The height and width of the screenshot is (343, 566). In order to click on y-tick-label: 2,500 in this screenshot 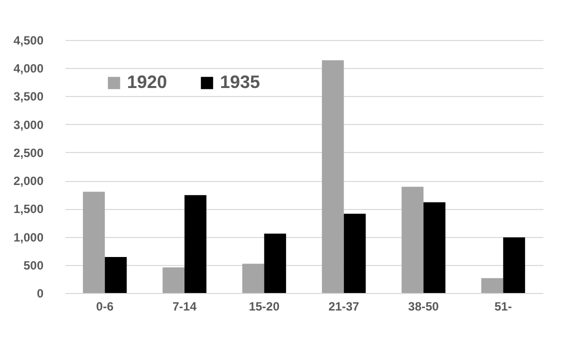, I will do `click(28, 153)`.